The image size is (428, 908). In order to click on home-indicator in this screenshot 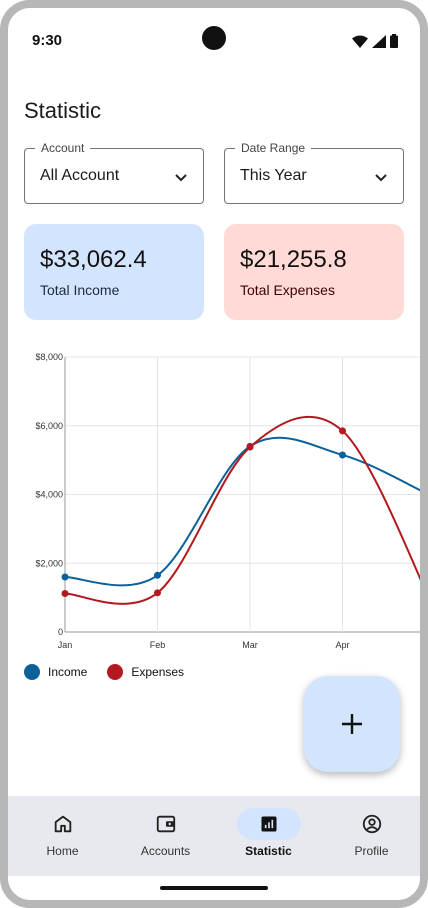, I will do `click(214, 888)`.